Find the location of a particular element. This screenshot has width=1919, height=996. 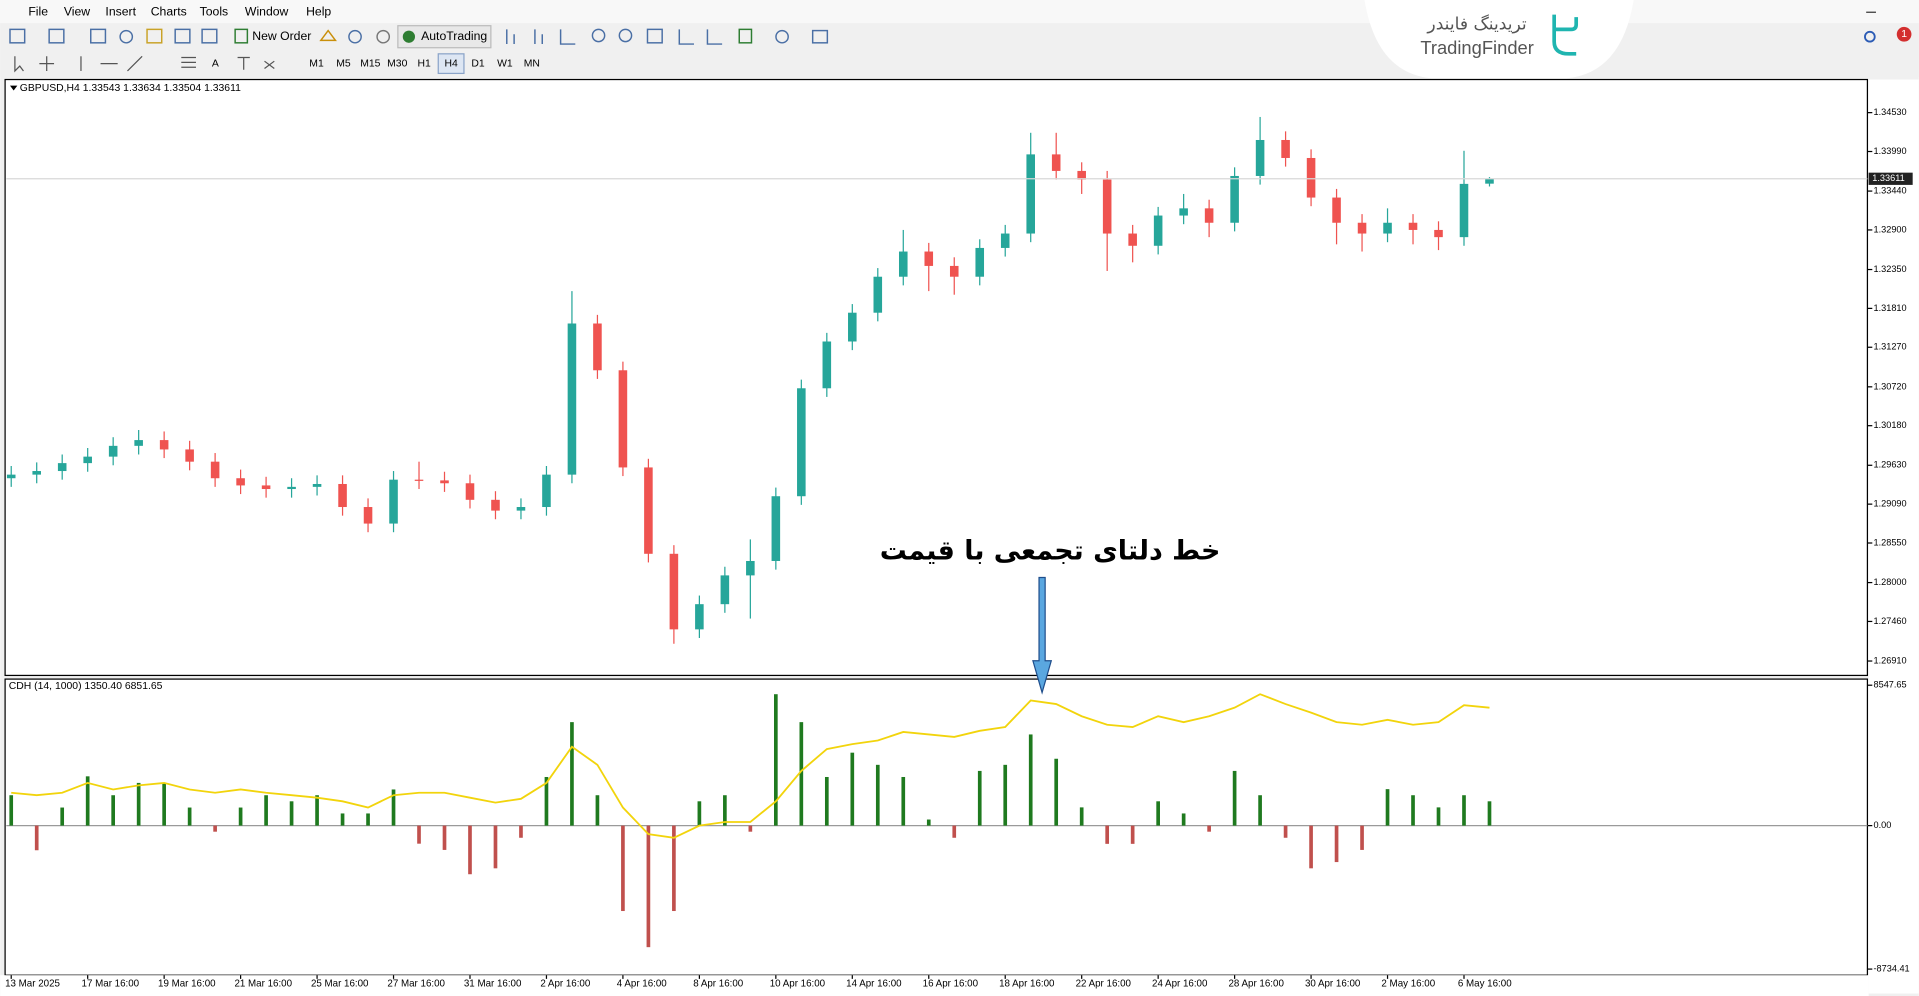

x-tick-label: 21 Mar 16:00 is located at coordinates (263, 983).